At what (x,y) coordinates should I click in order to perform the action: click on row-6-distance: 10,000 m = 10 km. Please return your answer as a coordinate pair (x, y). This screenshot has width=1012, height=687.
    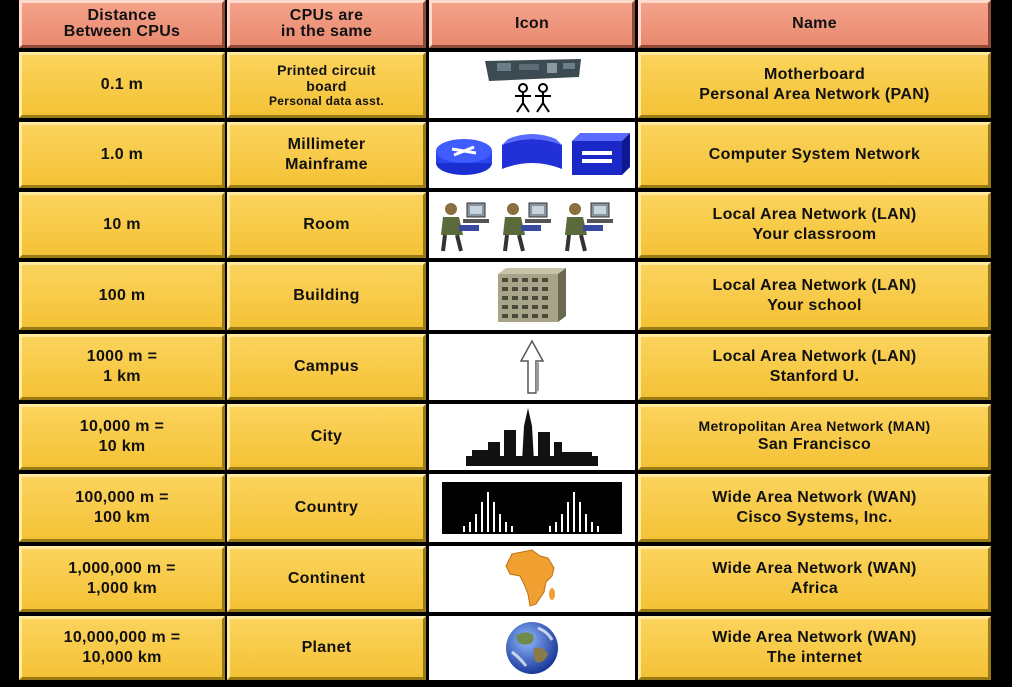
    Looking at the image, I should click on (122, 437).